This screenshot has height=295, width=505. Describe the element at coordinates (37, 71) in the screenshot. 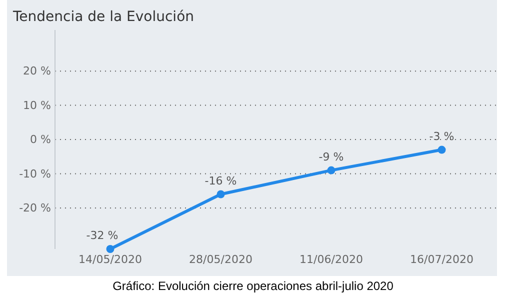

I see `y-tick-label: 20 %` at that location.